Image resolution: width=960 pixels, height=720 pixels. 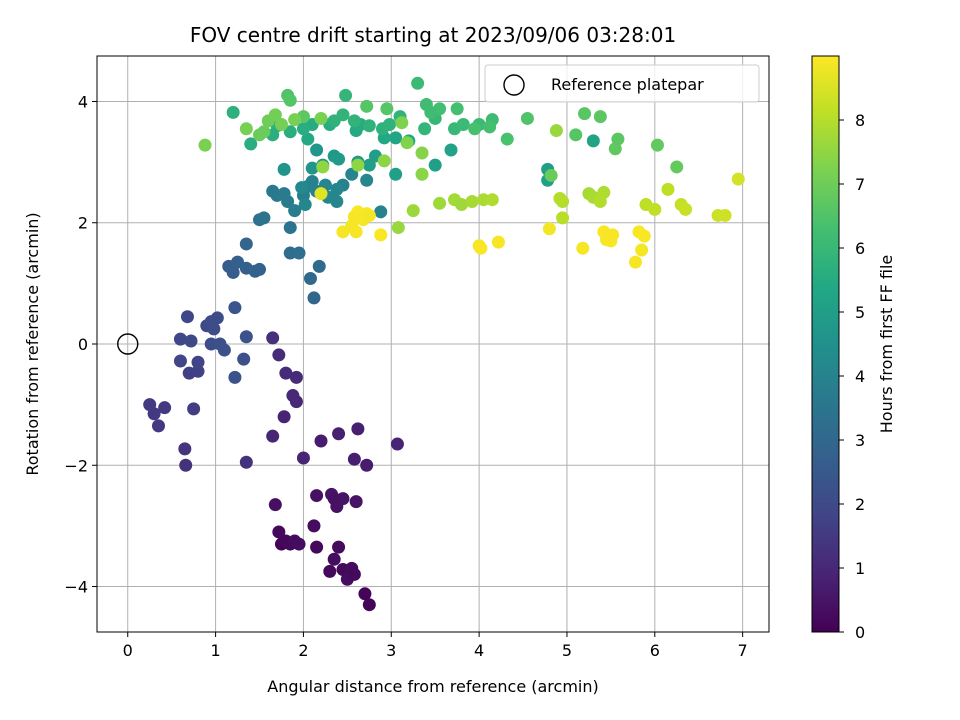 What do you see at coordinates (479, 650) in the screenshot?
I see `x-tick-label: 4` at bounding box center [479, 650].